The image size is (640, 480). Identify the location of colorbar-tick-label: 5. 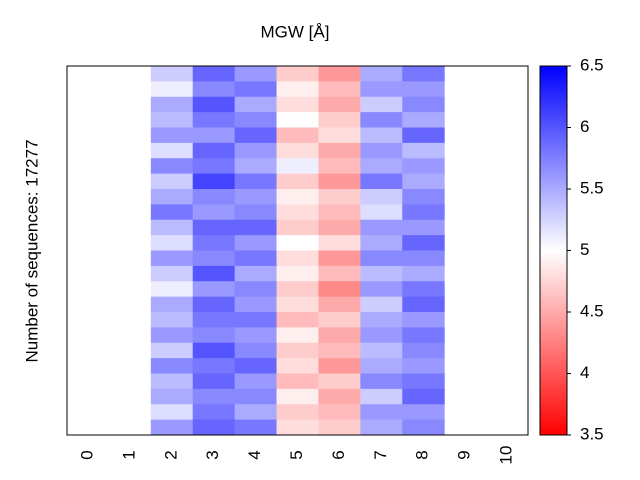
(584, 249).